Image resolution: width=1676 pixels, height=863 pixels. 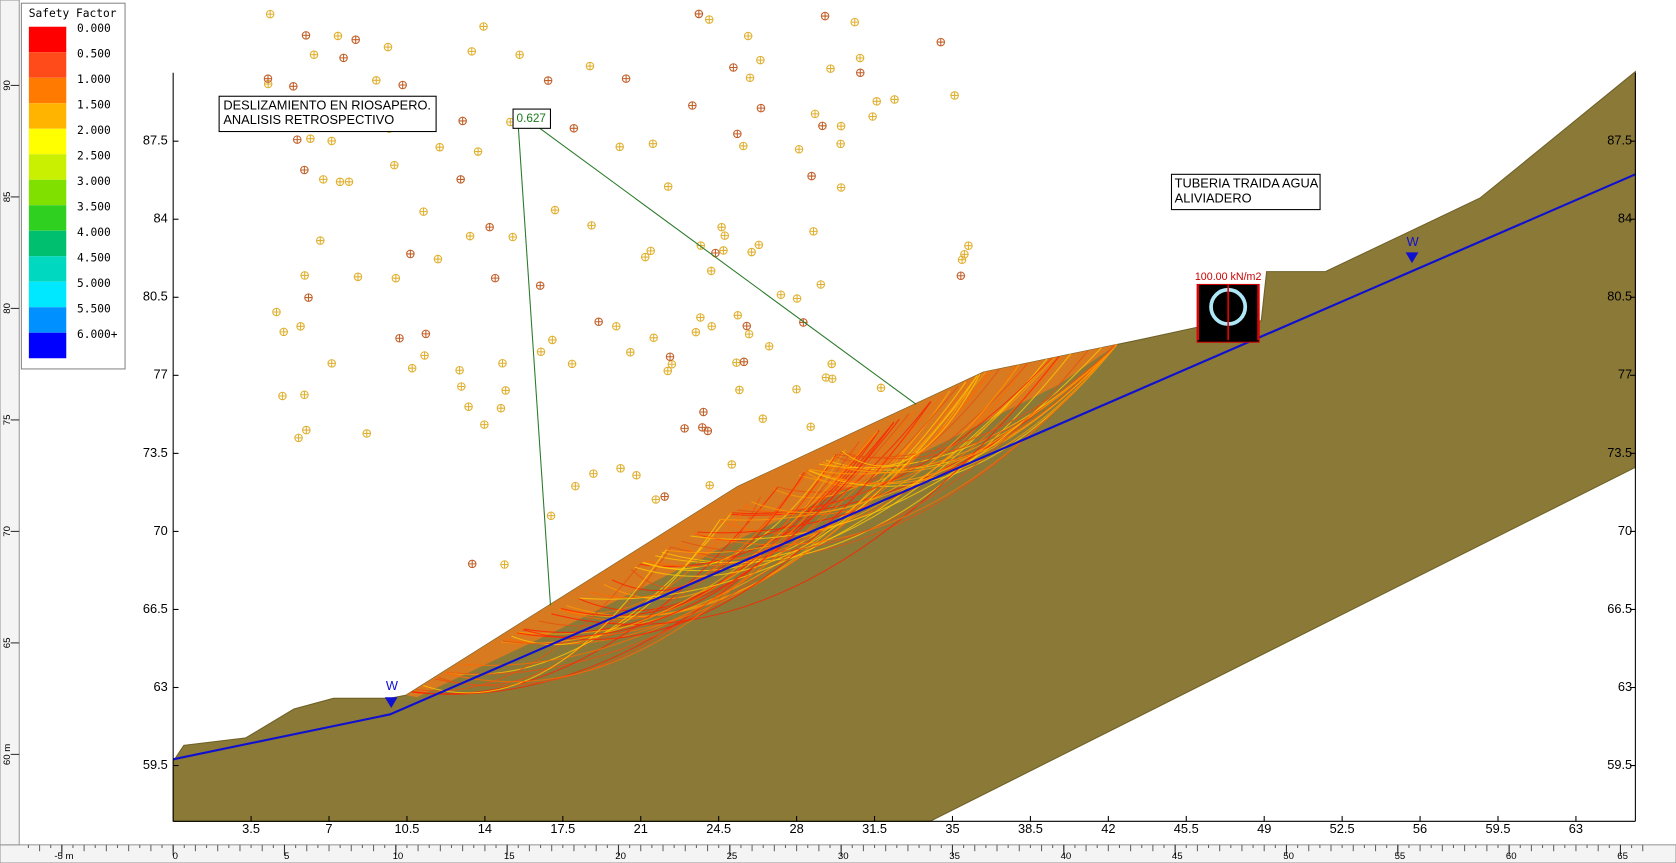 What do you see at coordinates (1213, 197) in the screenshot?
I see `pipe-line: ALIVIADERO` at bounding box center [1213, 197].